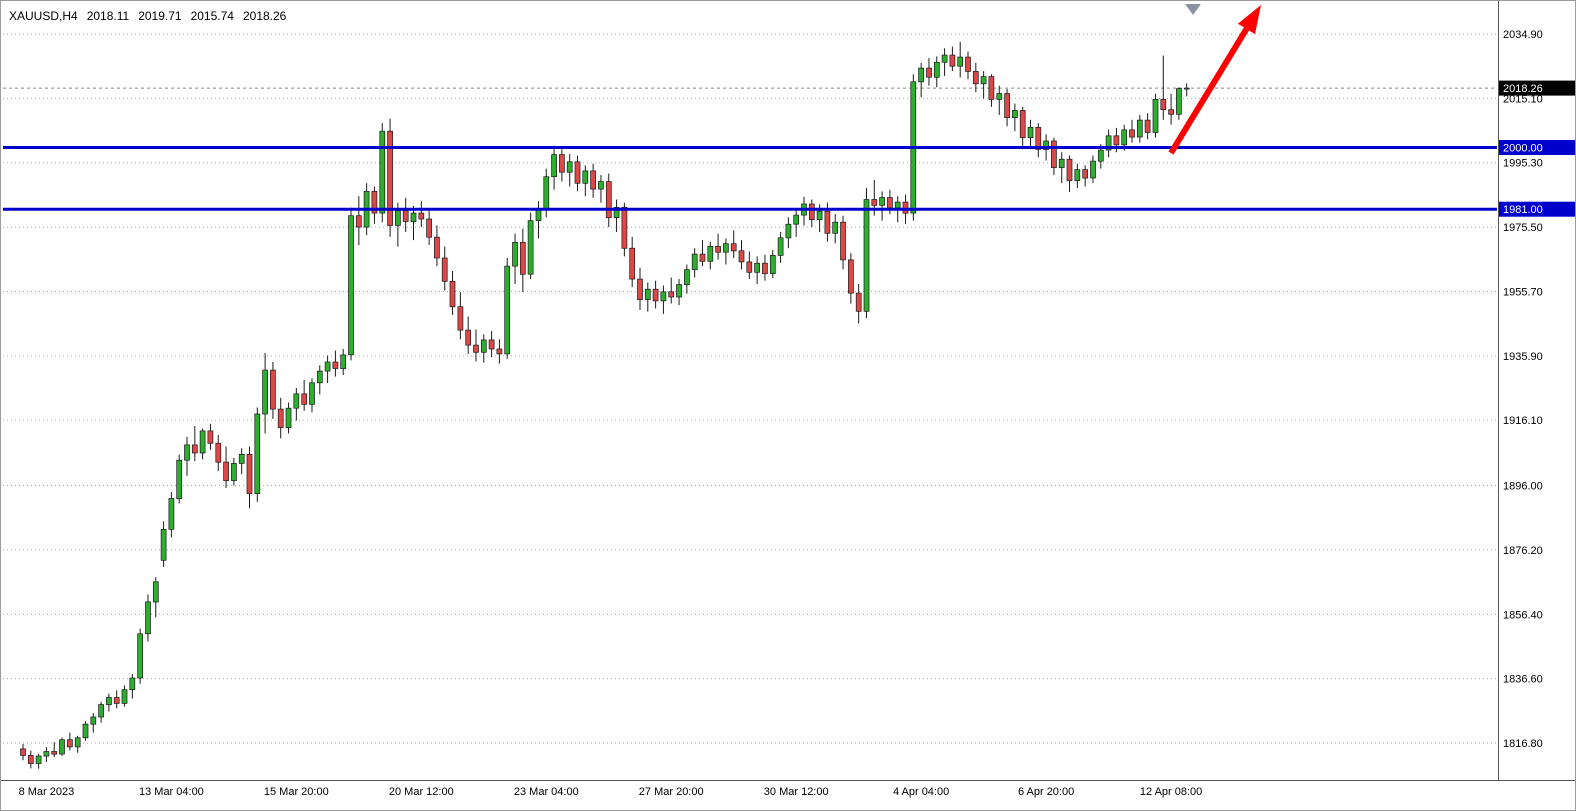  I want to click on price-axis-label: 1975.50, so click(1523, 228).